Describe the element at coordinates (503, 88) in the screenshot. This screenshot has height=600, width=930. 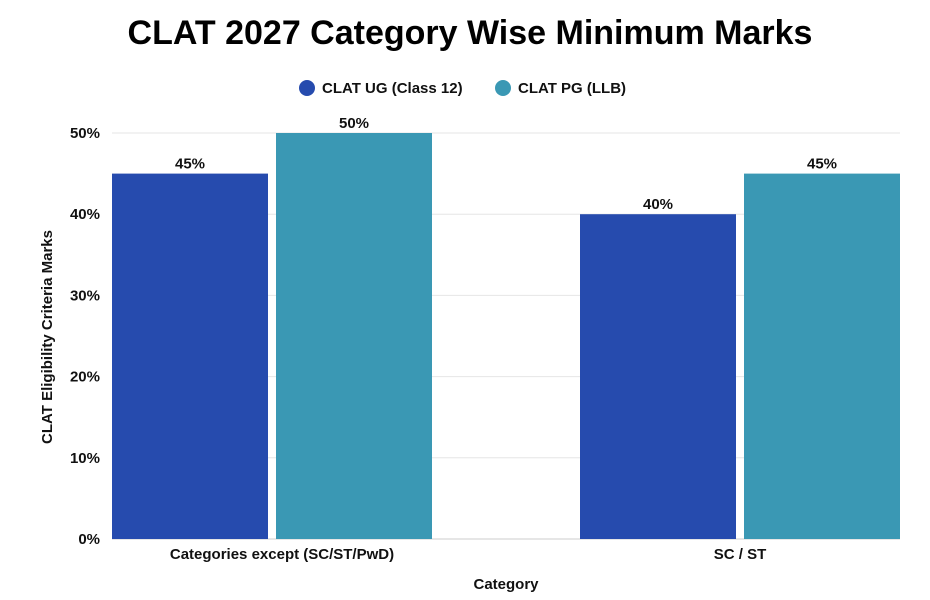
I see `legend-swatch-pg` at that location.